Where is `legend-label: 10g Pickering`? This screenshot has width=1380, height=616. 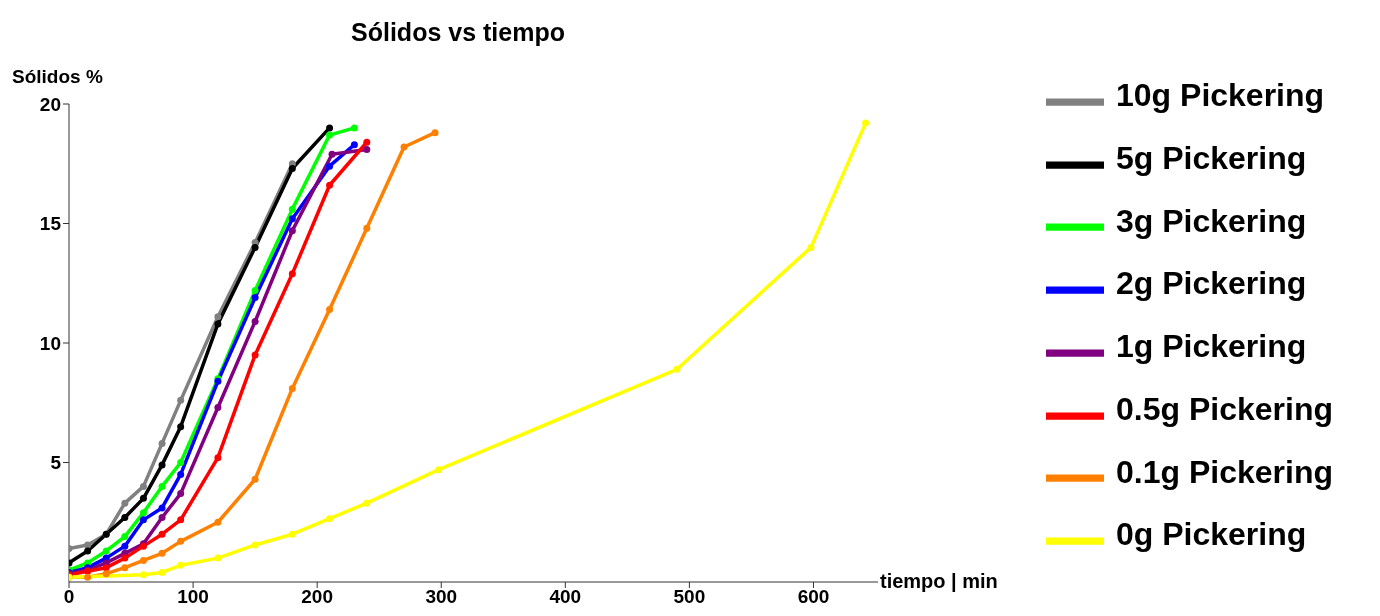 legend-label: 10g Pickering is located at coordinates (1220, 95).